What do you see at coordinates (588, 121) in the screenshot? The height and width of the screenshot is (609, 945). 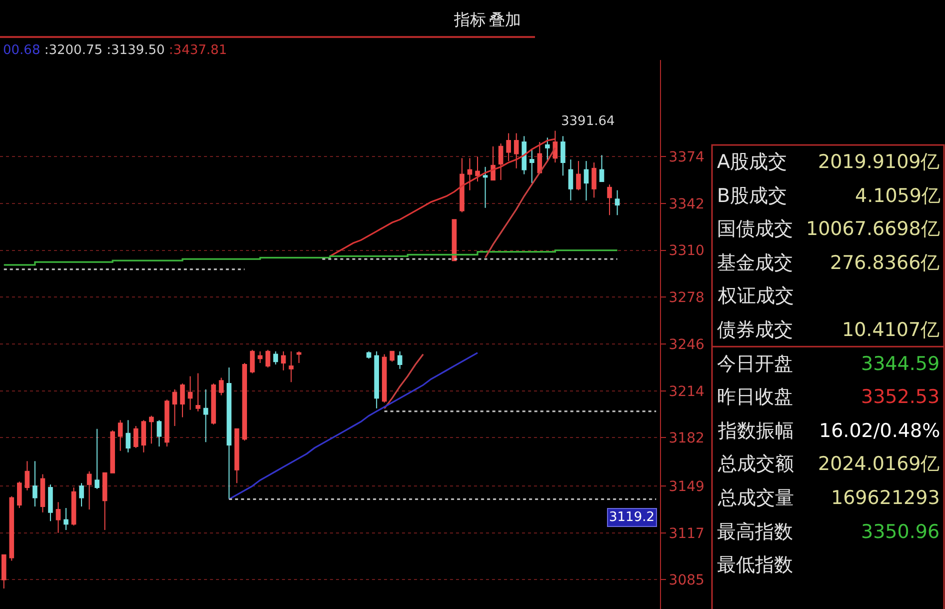 I see `annotation: 3391.64` at bounding box center [588, 121].